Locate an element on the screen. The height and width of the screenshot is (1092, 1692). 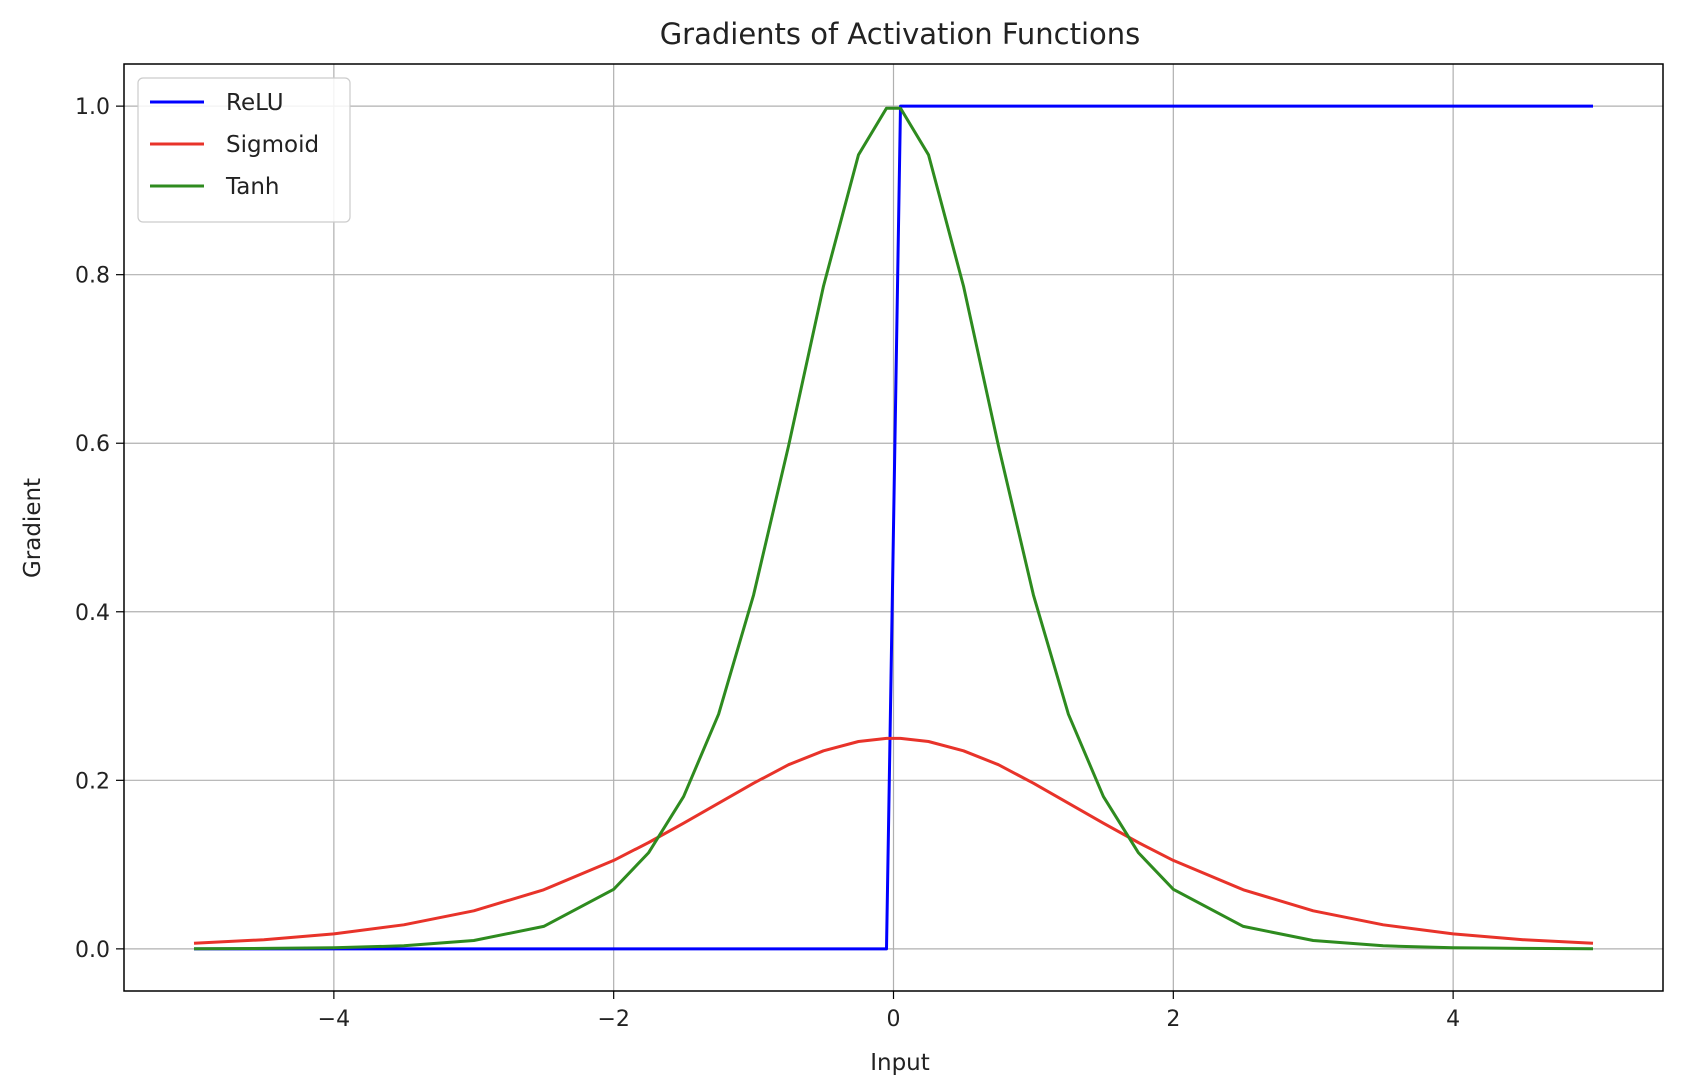
y-tick-label: 0.6 is located at coordinates (92, 444).